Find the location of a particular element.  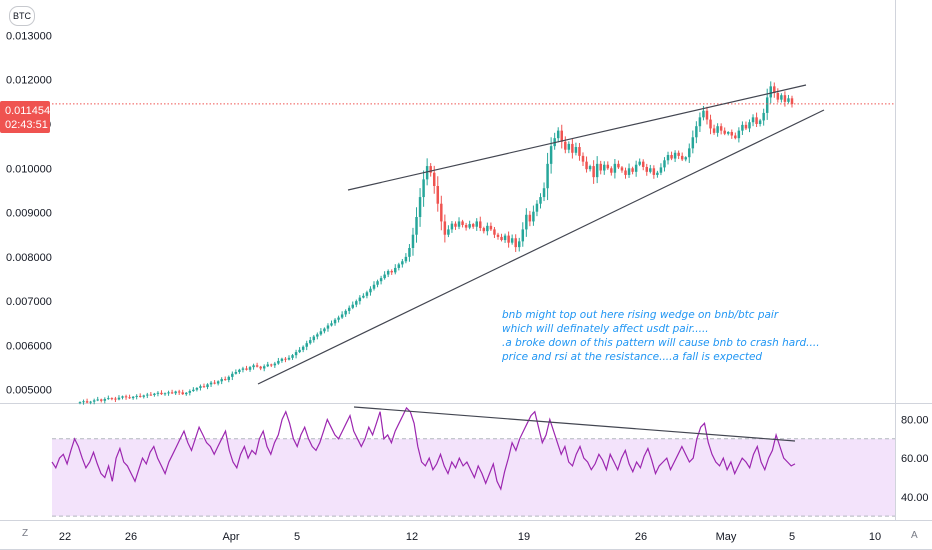

rsi-line is located at coordinates (423, 448).